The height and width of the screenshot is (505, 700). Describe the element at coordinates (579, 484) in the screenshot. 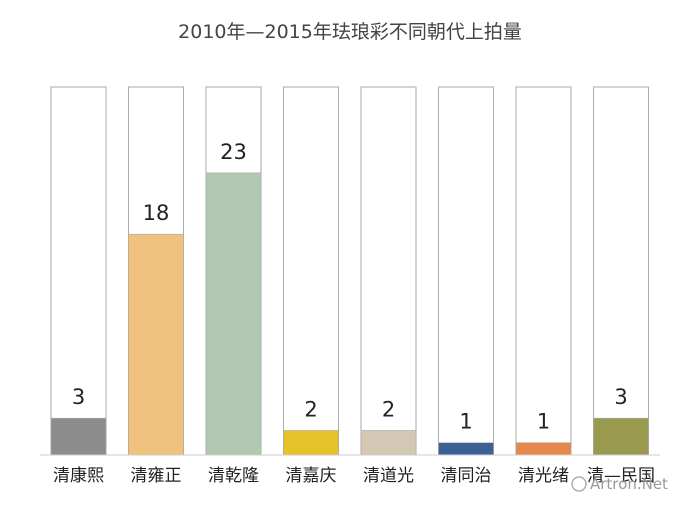

I see `watermark-logo-icon` at that location.